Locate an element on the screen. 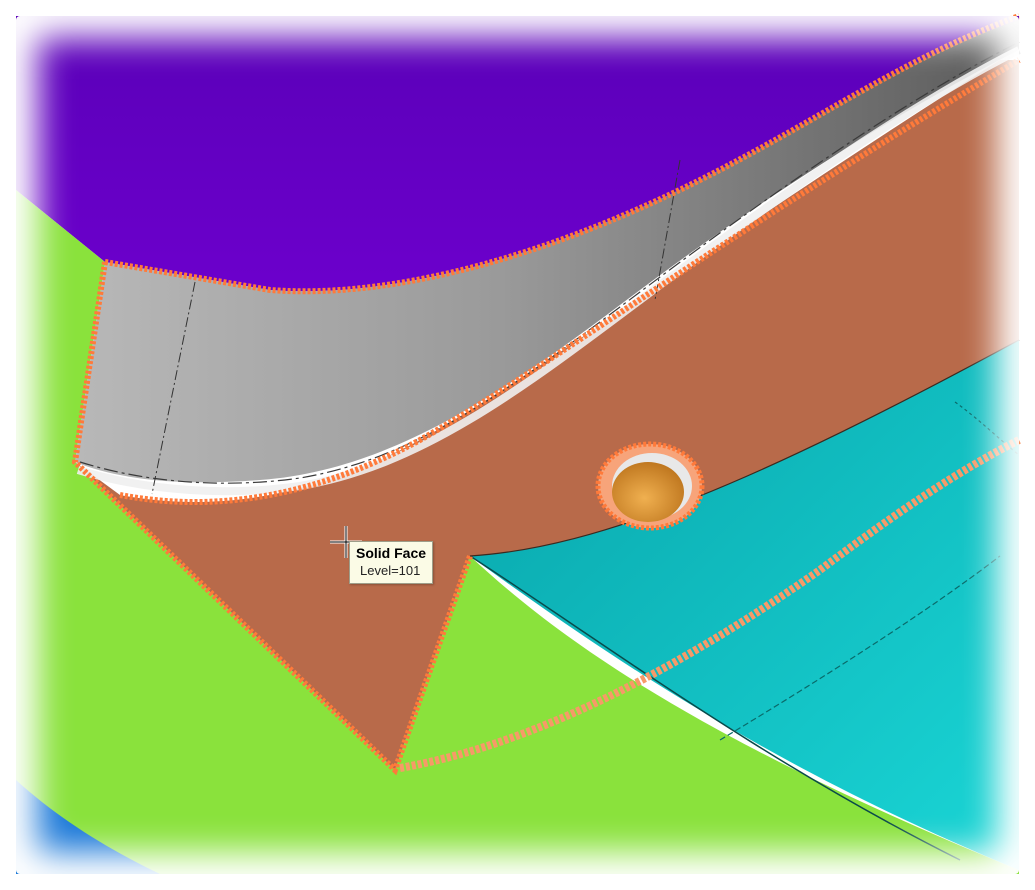 The height and width of the screenshot is (890, 1035). hole-feature is located at coordinates (650, 486).